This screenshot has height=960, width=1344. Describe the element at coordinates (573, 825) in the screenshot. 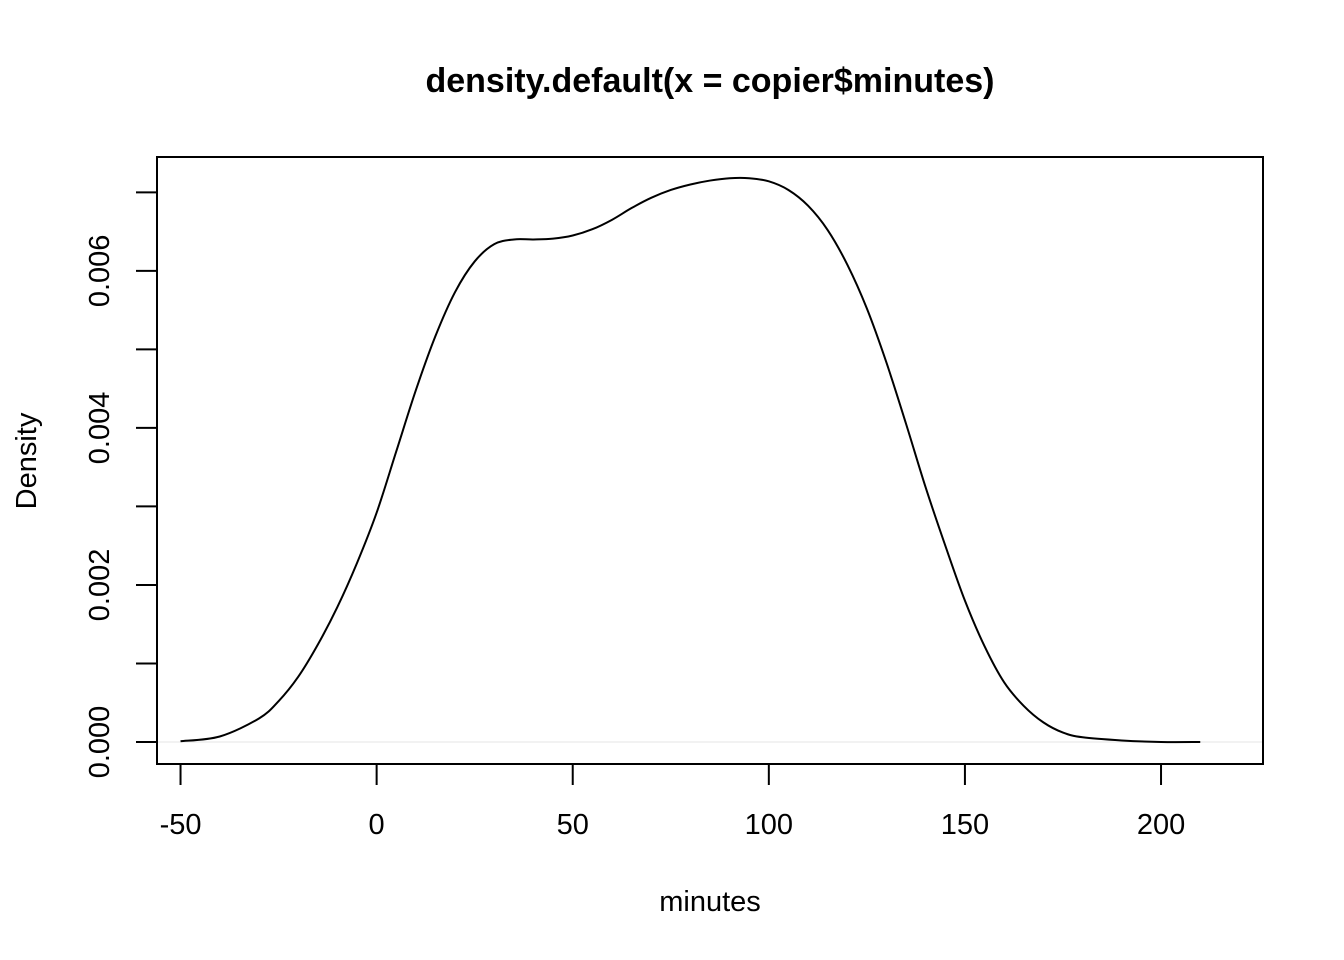

I see `x-tick-label: 50` at that location.